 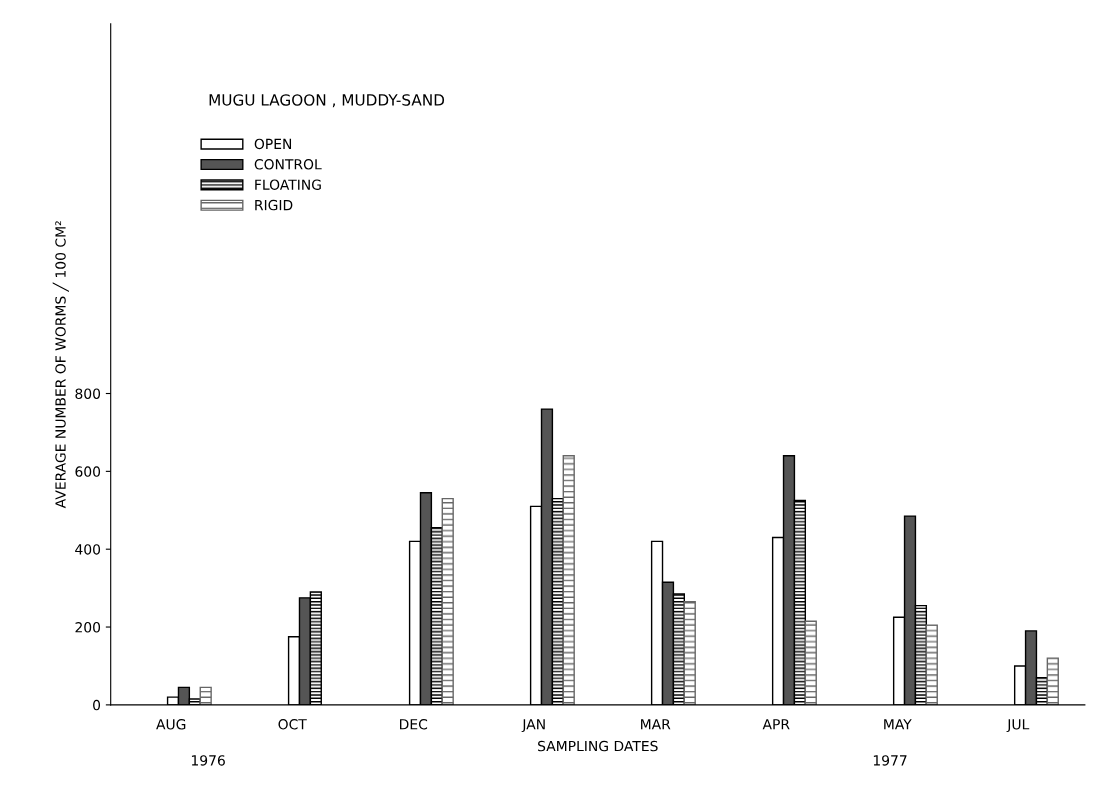 What do you see at coordinates (292, 724) in the screenshot?
I see `x-tick-label: OCT` at bounding box center [292, 724].